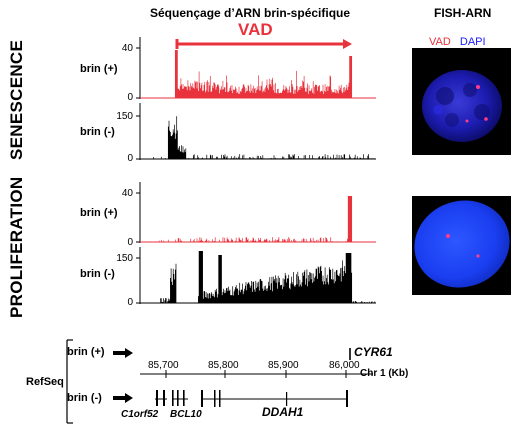 Image resolution: width=530 pixels, height=435 pixels. I want to click on axis-tick-85900: 85,900, so click(283, 365).